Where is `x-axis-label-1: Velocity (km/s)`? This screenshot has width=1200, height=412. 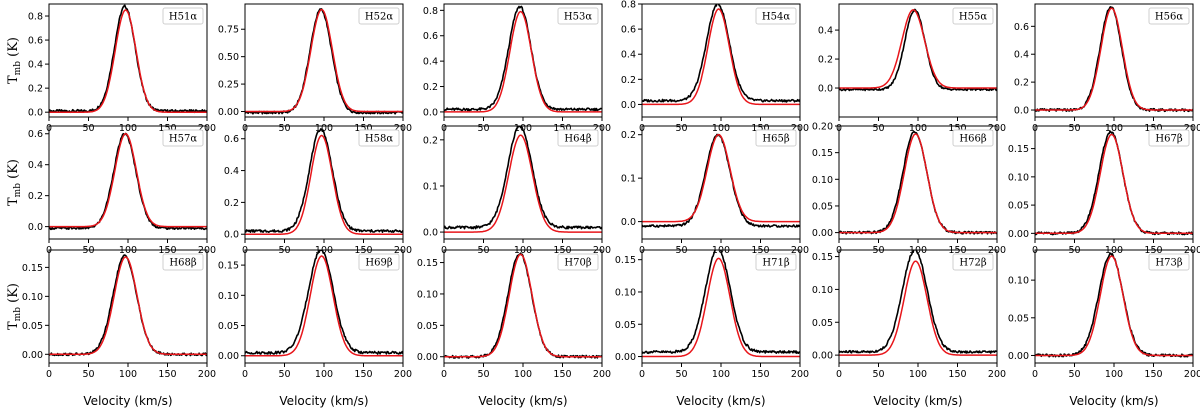 x-axis-label-1: Velocity (km/s) is located at coordinates (323, 401).